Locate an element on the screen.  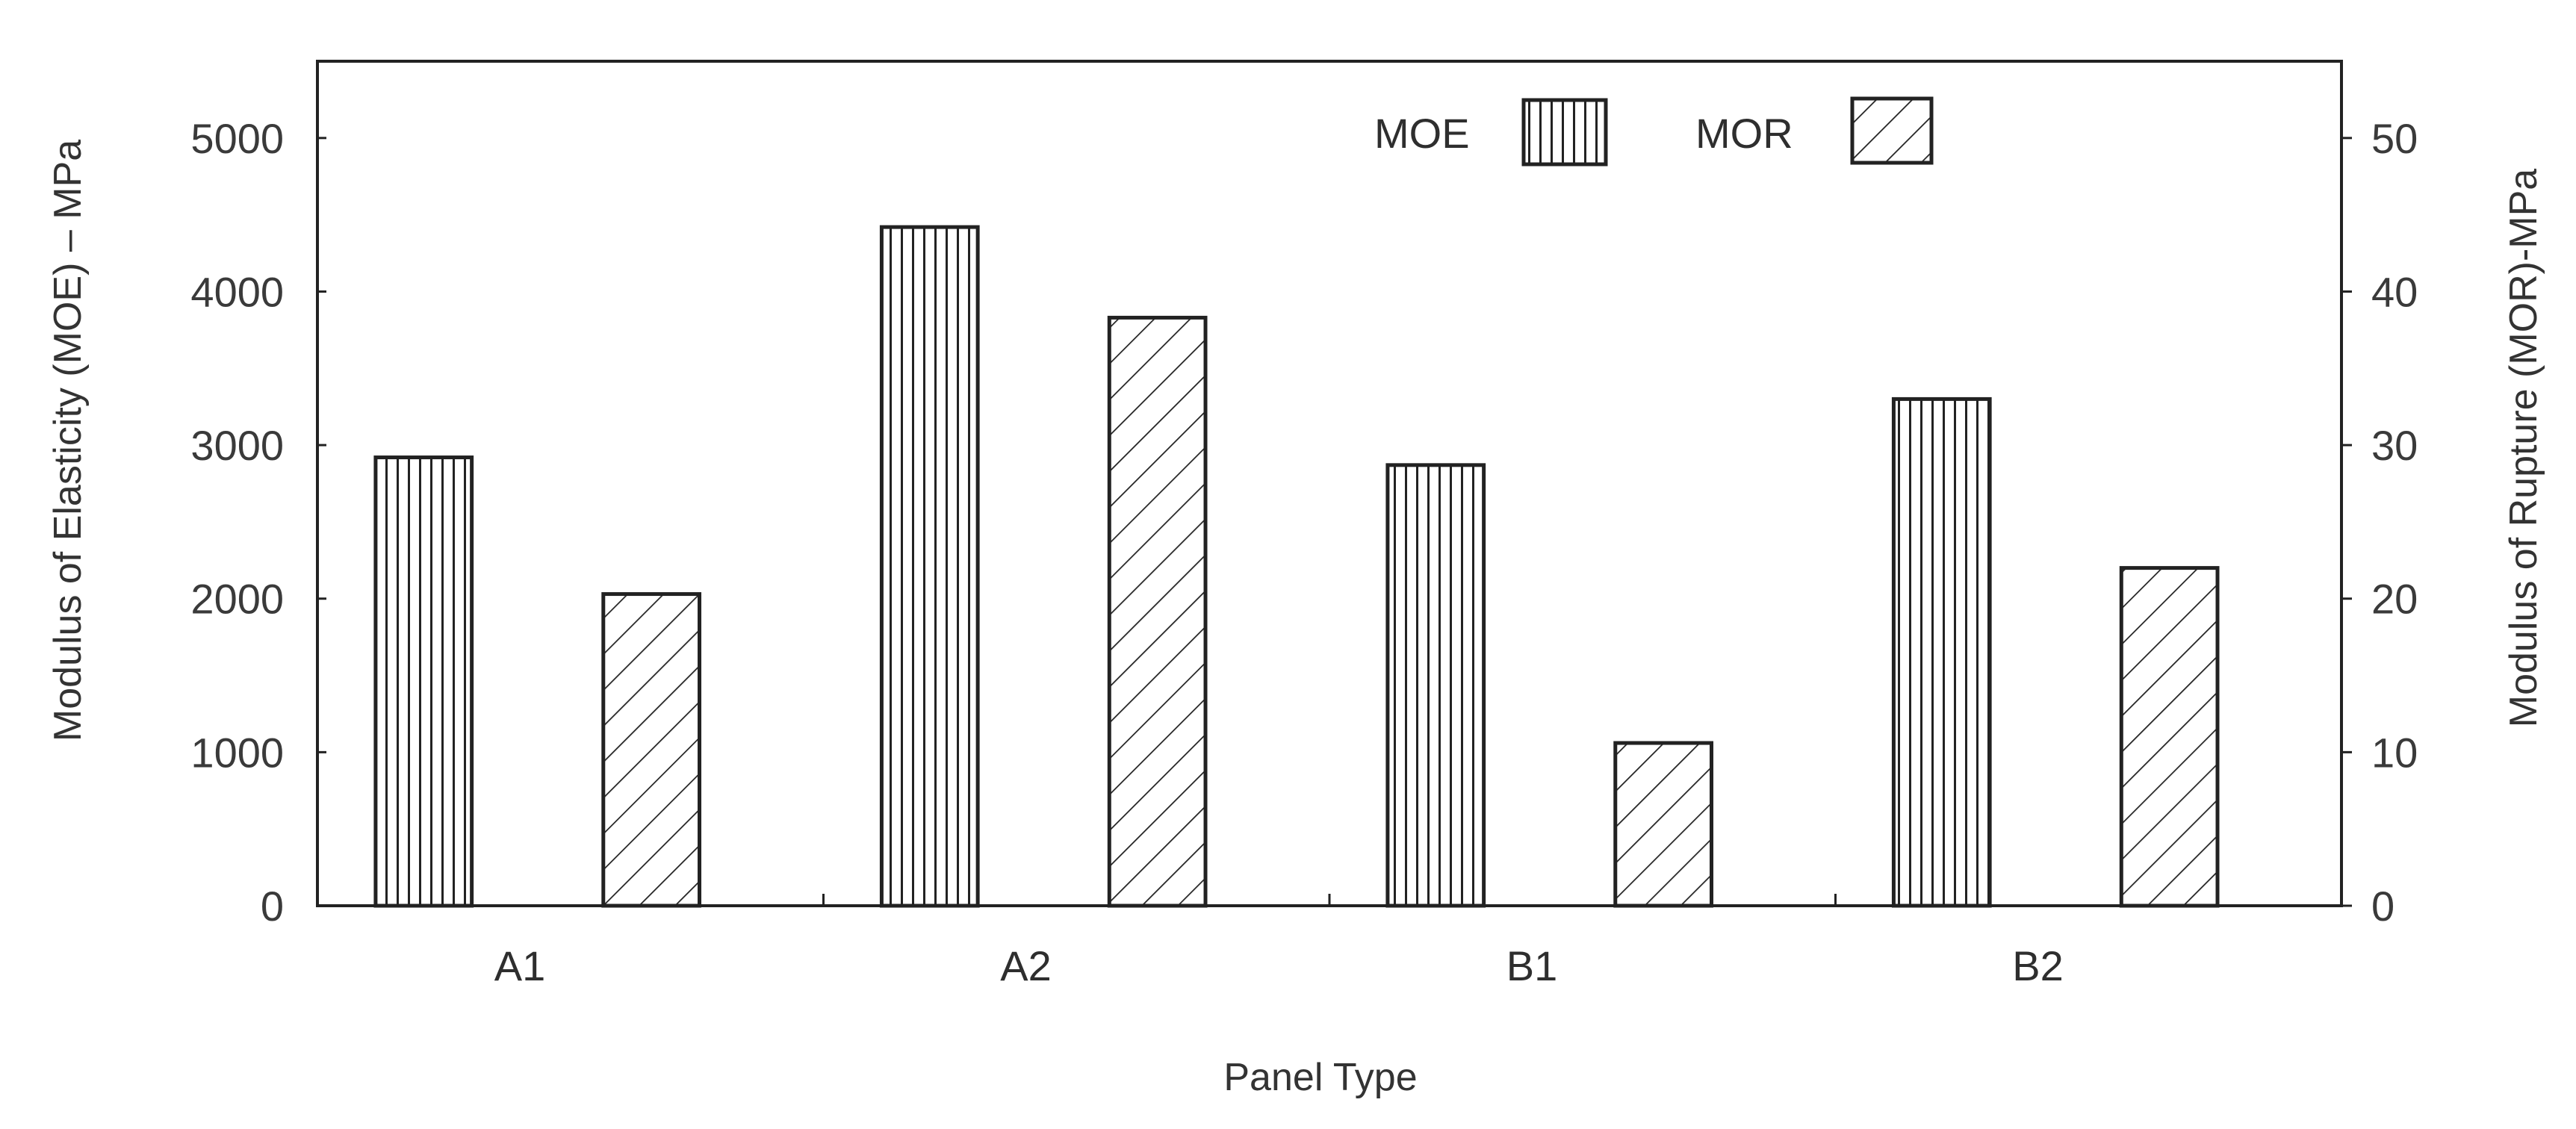
bar-moe-b2 is located at coordinates (1941, 652).